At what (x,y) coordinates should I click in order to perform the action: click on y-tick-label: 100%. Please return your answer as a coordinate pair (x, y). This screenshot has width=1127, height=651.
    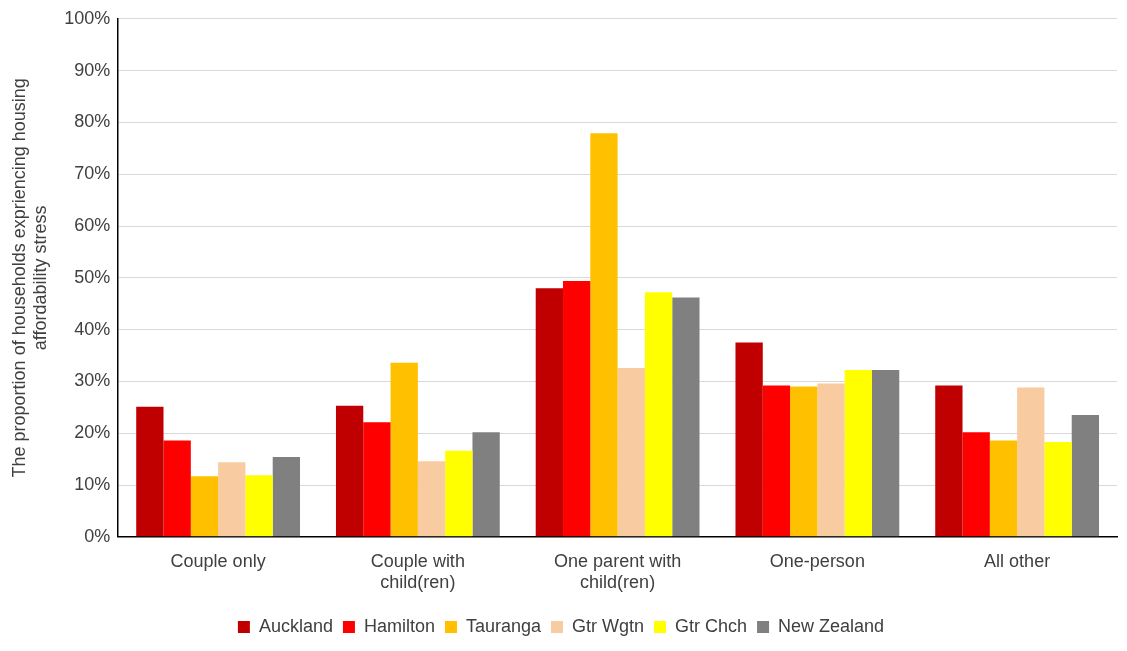
    Looking at the image, I should click on (87, 17).